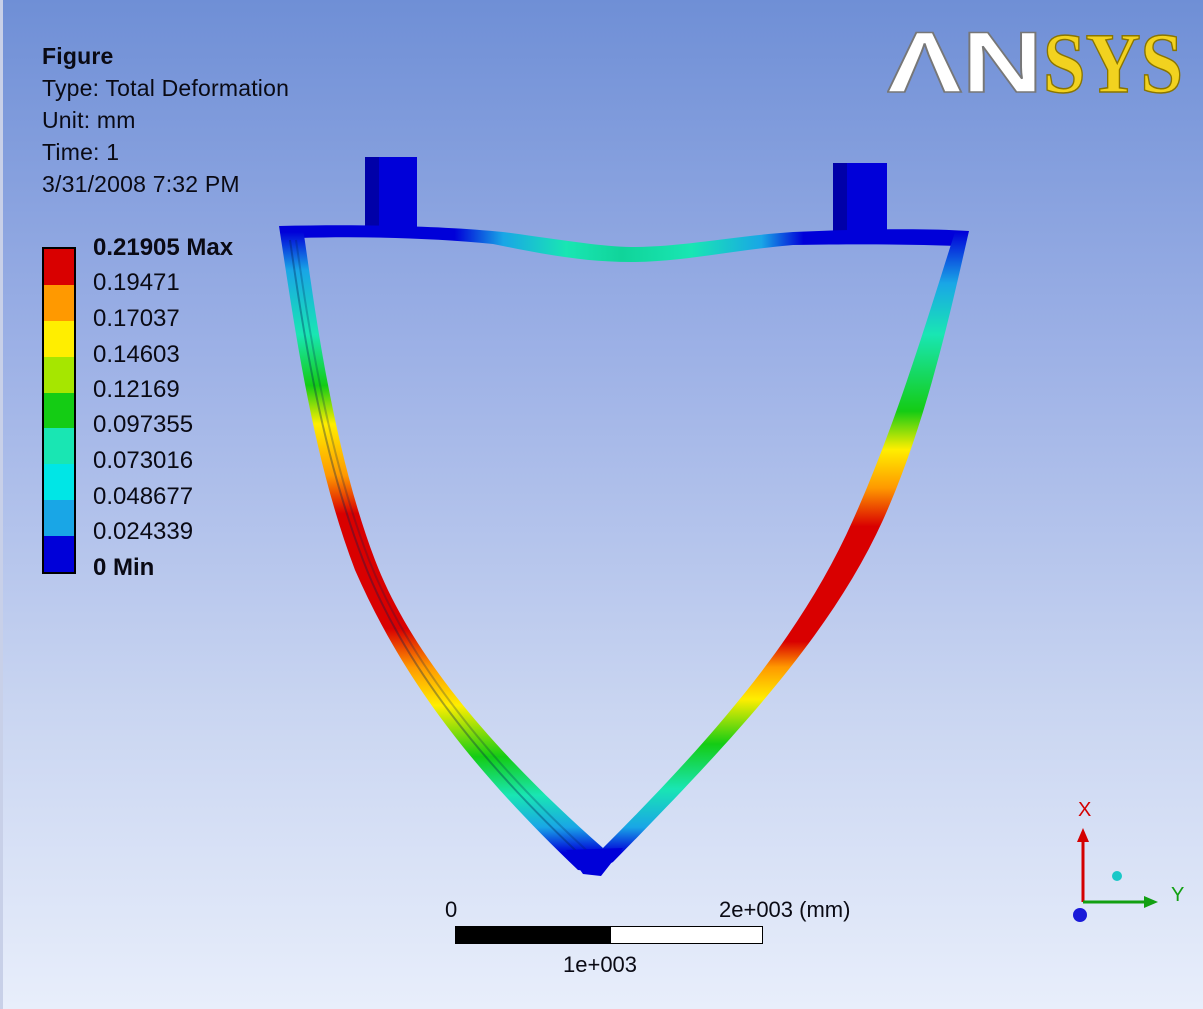 The height and width of the screenshot is (1009, 1203). I want to click on legend-label: 0.12169, so click(136, 389).